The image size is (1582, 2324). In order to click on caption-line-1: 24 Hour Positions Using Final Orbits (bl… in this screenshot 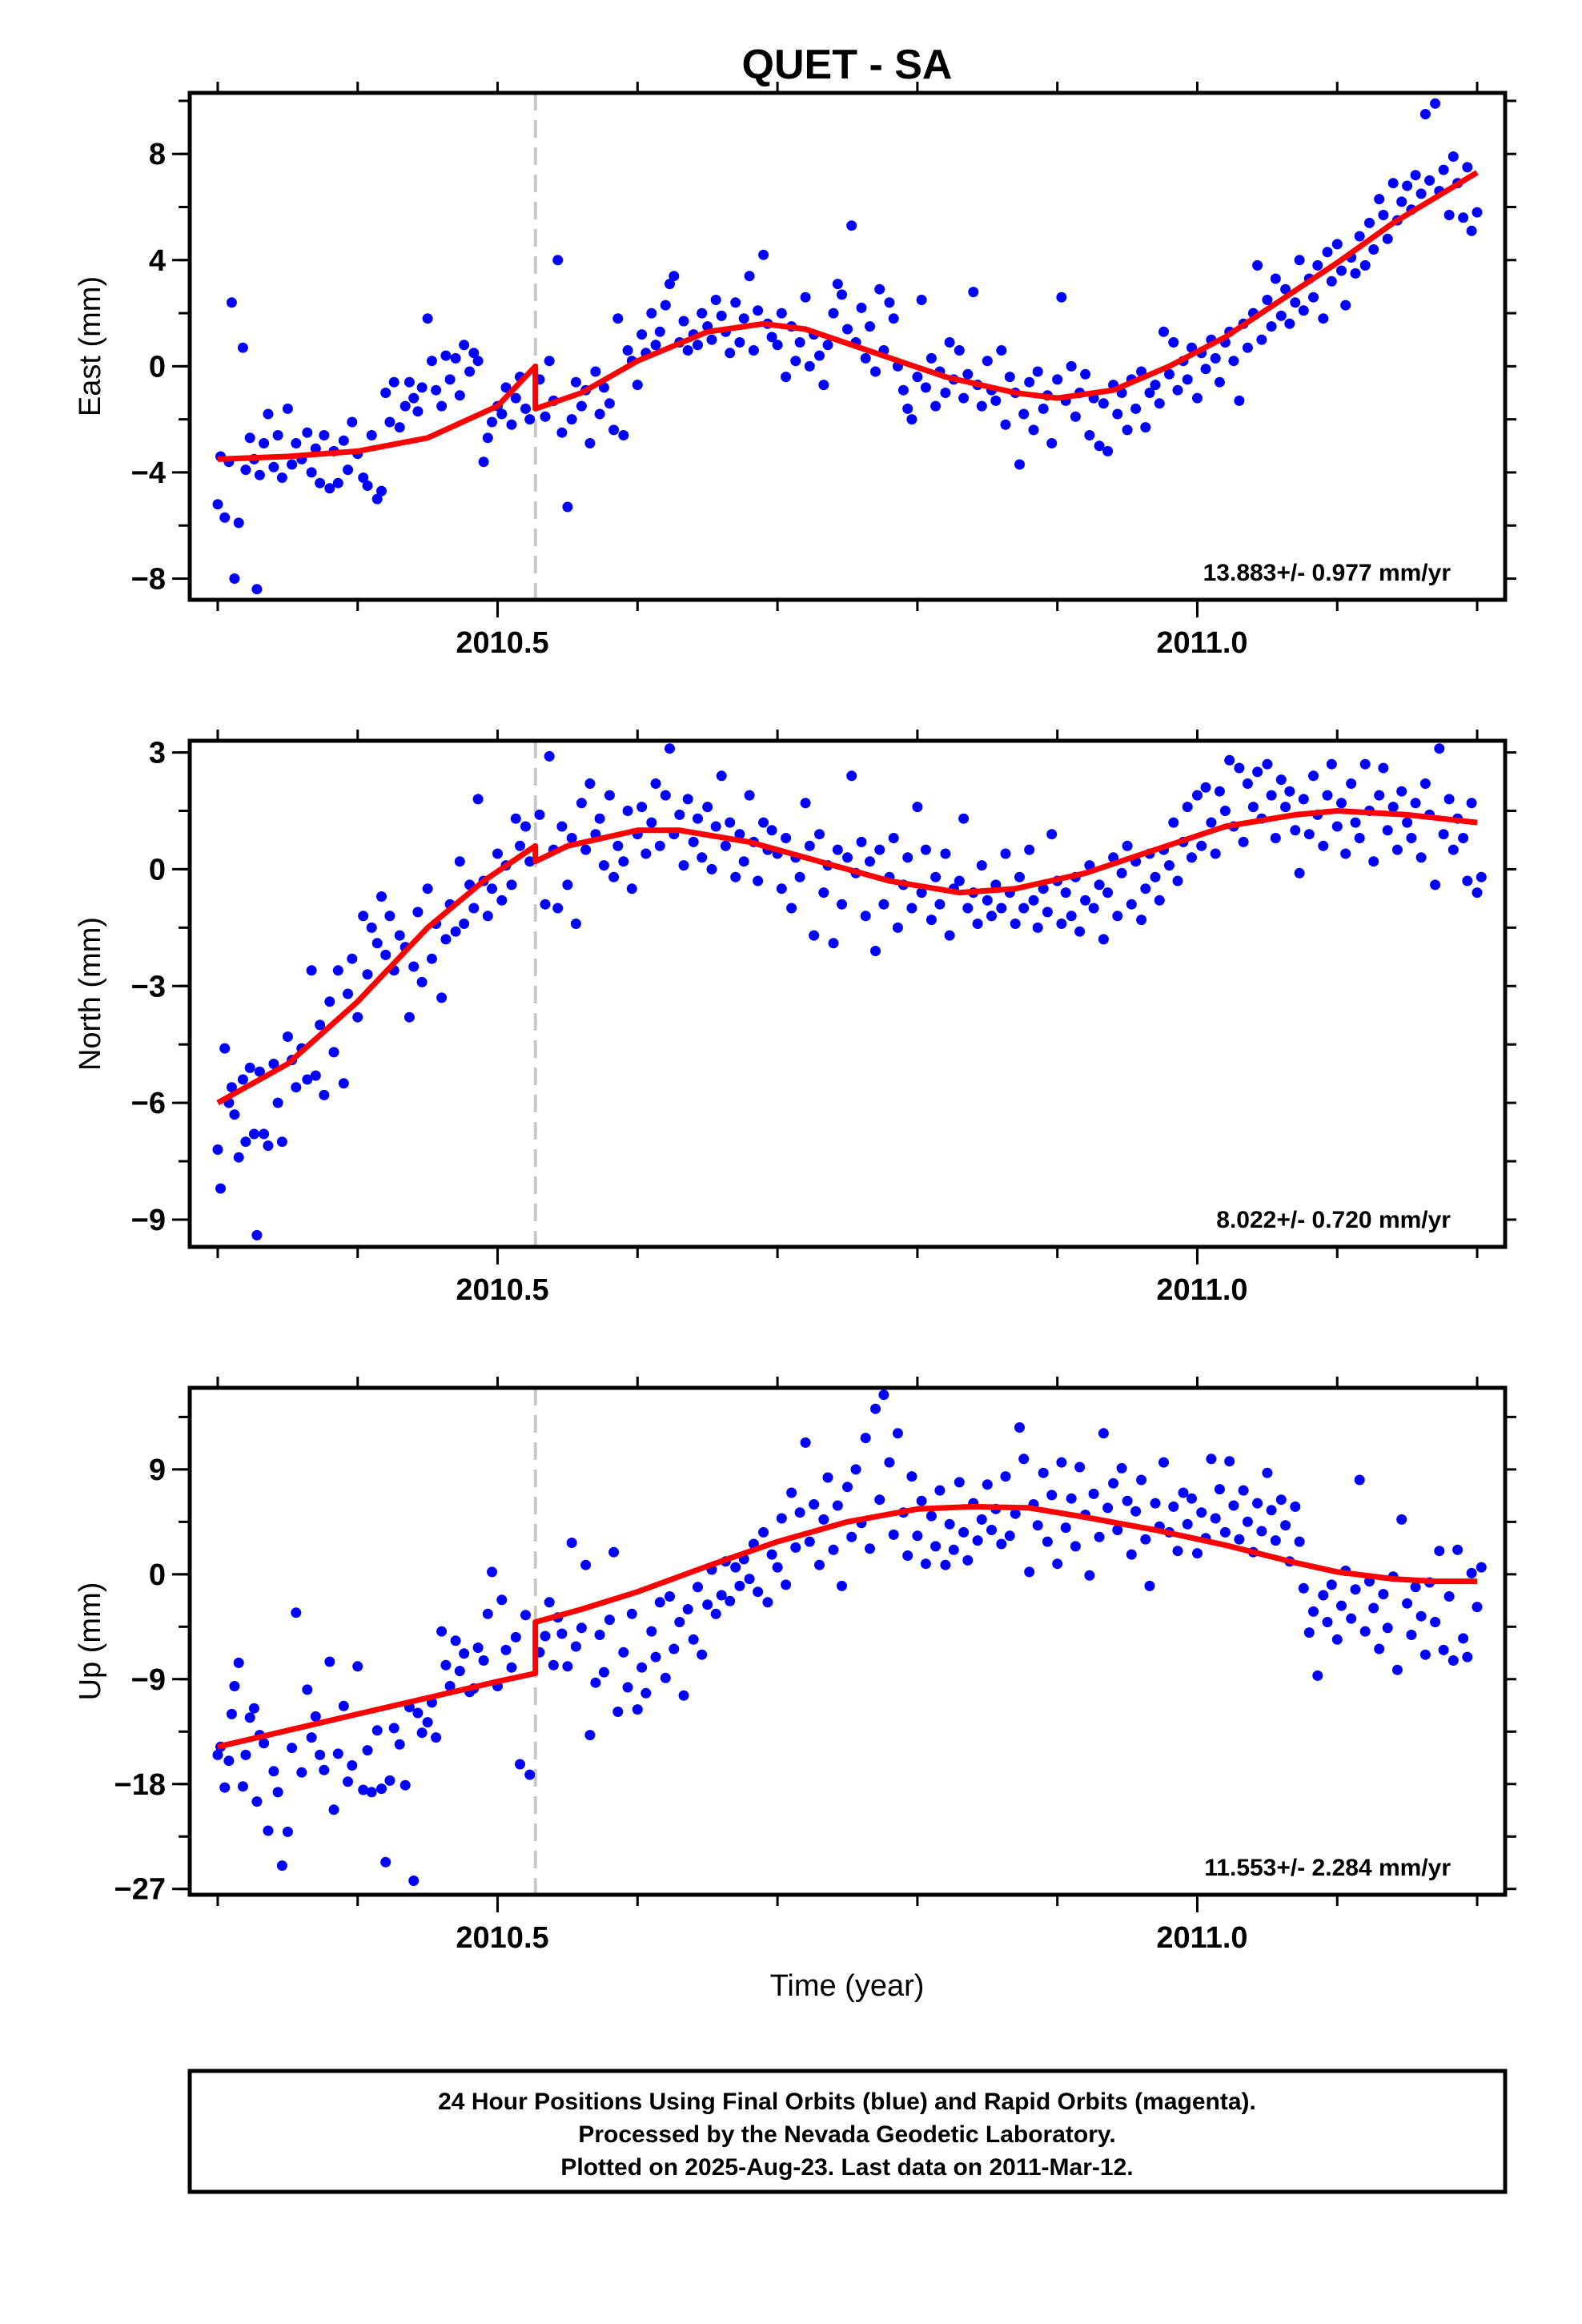, I will do `click(847, 2102)`.